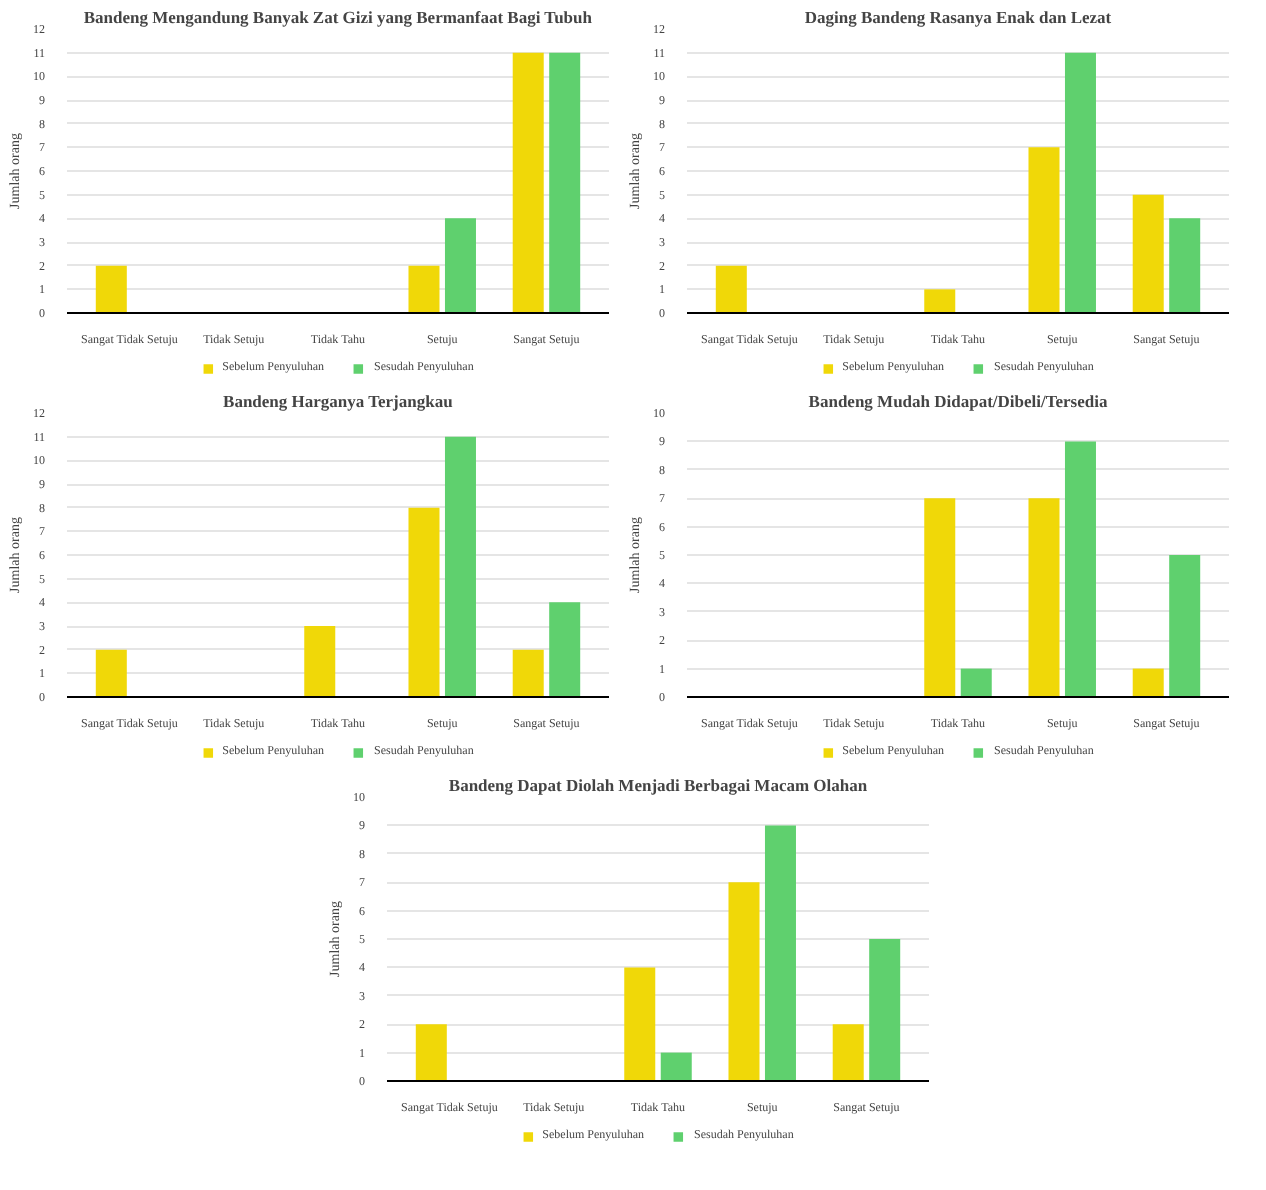 This screenshot has height=1190, width=1266. Describe the element at coordinates (958, 401) in the screenshot. I see `chart-title: Bandeng Mudah Didapat/Dibeli/Tersedia` at that location.